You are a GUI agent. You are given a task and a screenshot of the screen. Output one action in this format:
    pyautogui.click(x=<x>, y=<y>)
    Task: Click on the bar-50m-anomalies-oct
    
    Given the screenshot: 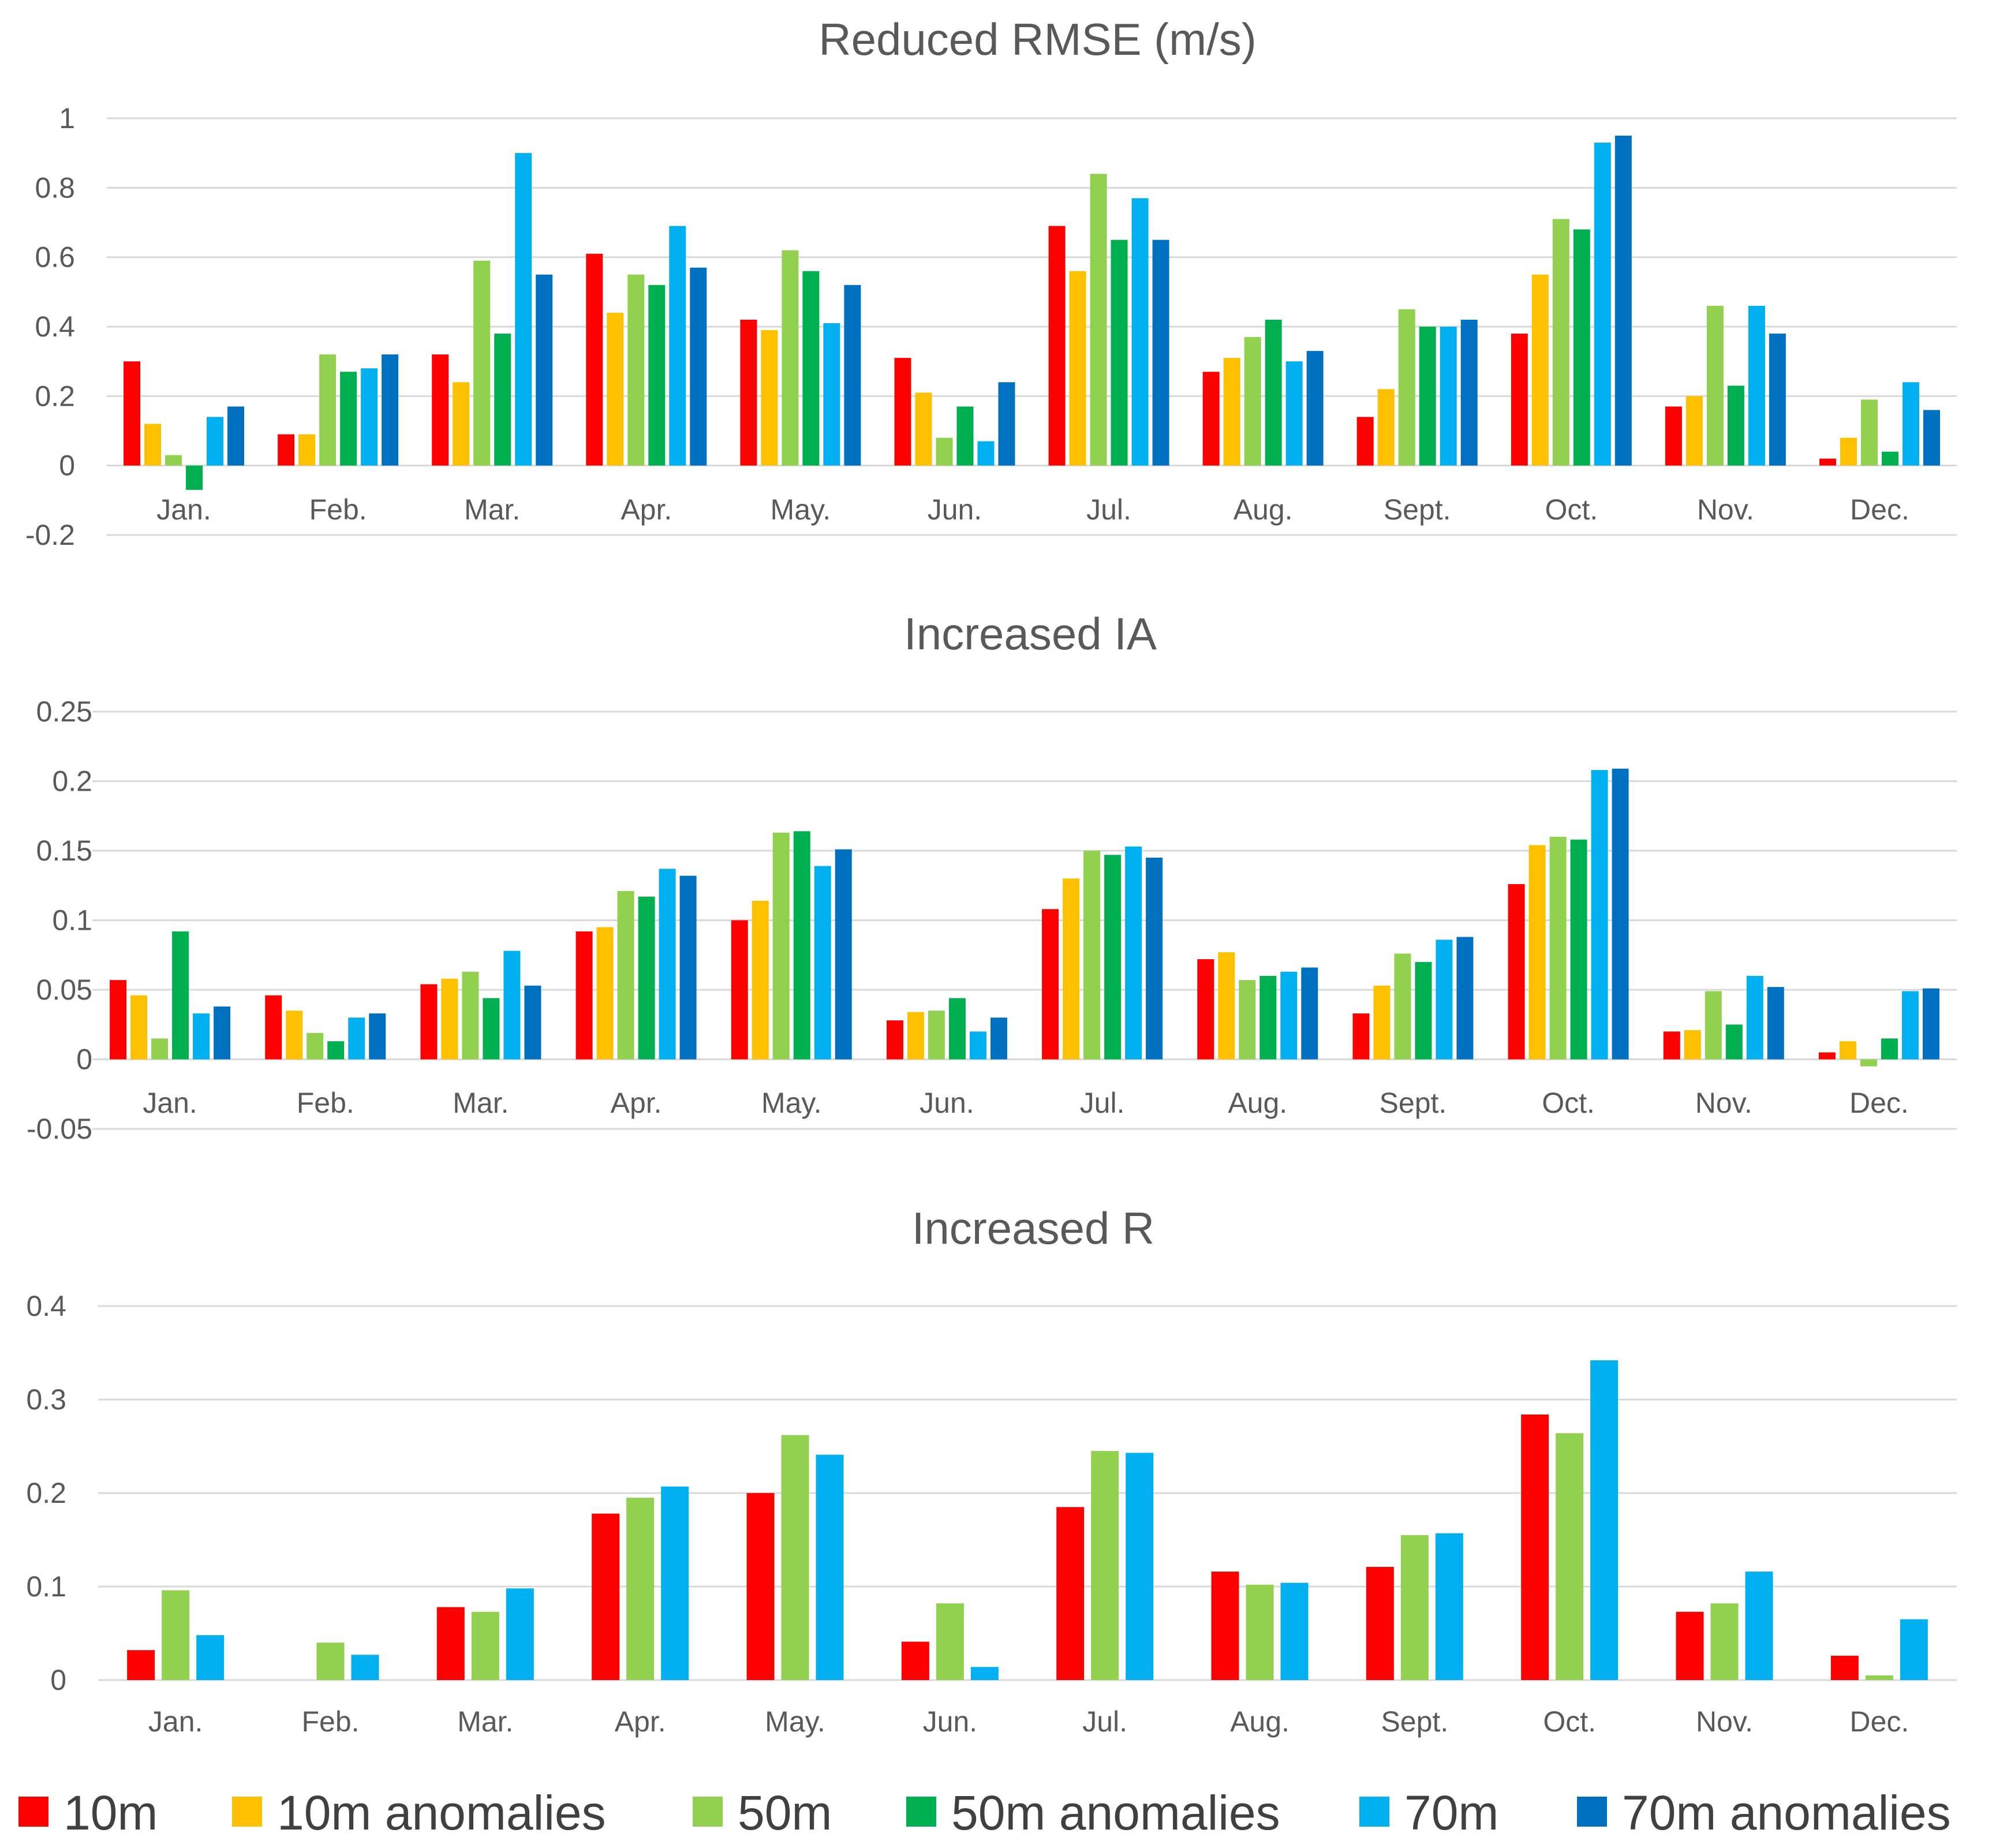 What is the action you would take?
    pyautogui.click(x=1581, y=347)
    